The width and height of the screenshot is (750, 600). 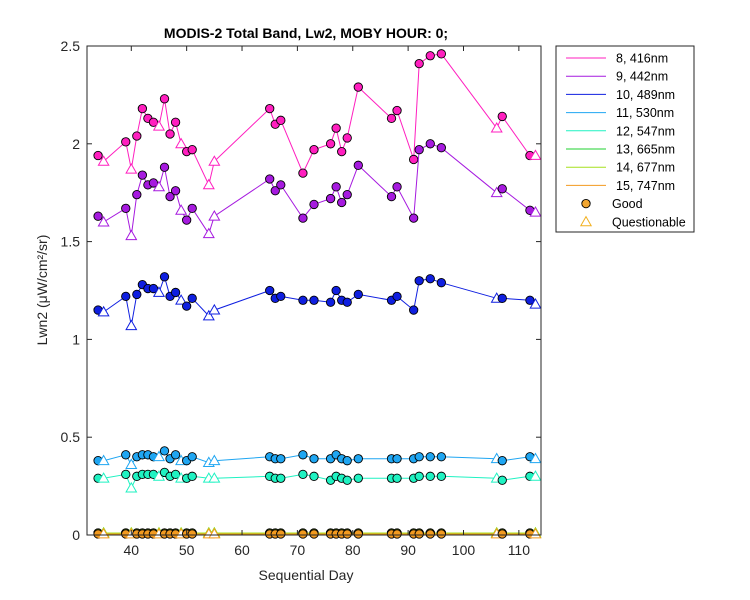 What do you see at coordinates (408, 550) in the screenshot?
I see `x-tick-label: 90` at bounding box center [408, 550].